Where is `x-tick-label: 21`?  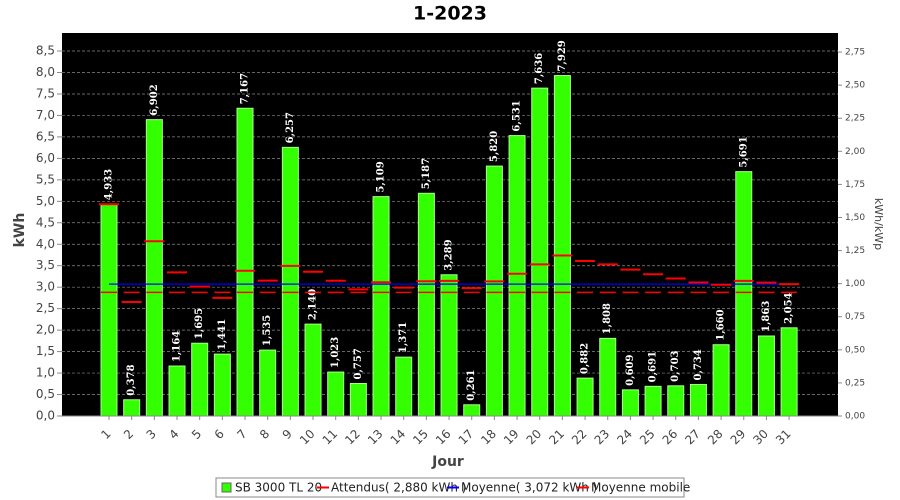 x-tick-label: 21 is located at coordinates (556, 437).